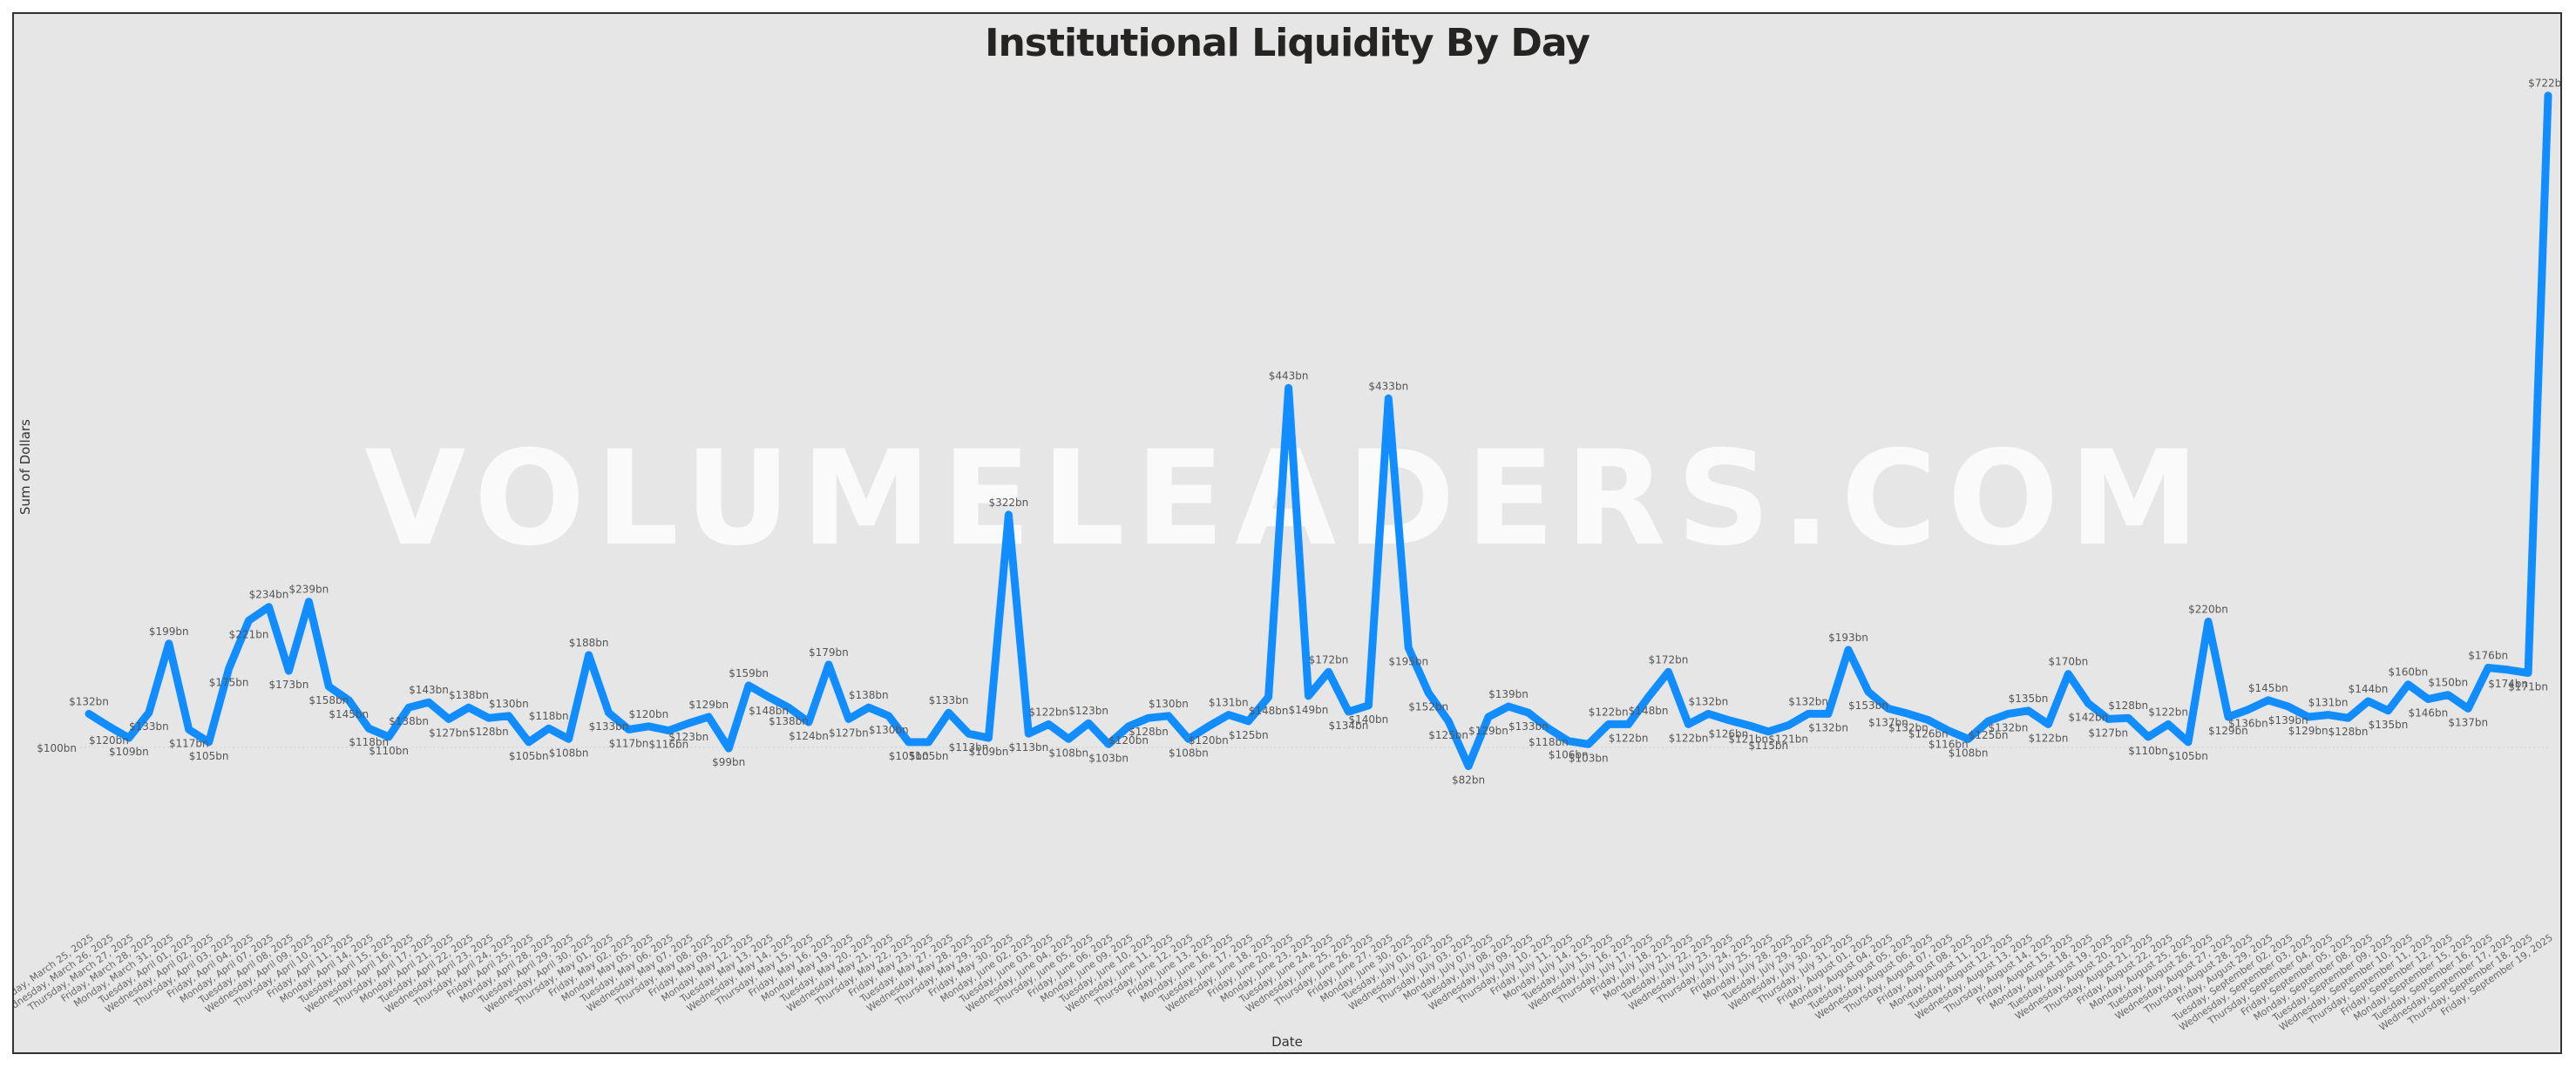  I want to click on data-label: $137bn, so click(1888, 722).